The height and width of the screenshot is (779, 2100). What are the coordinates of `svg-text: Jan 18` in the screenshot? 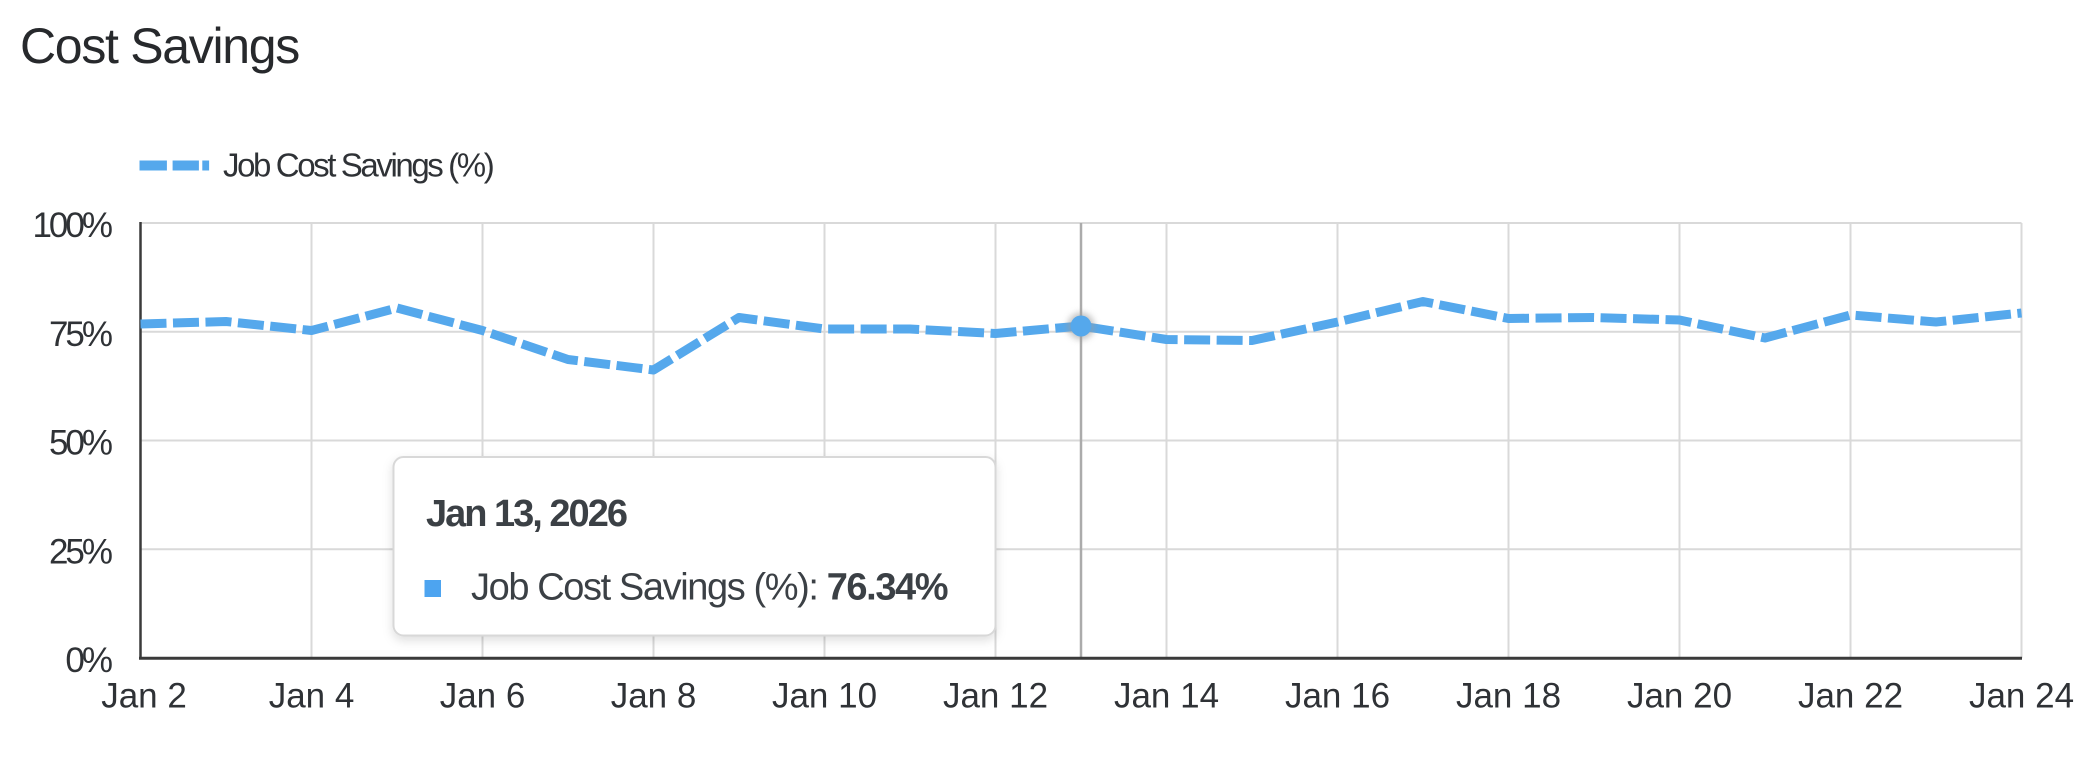 It's located at (1508, 696).